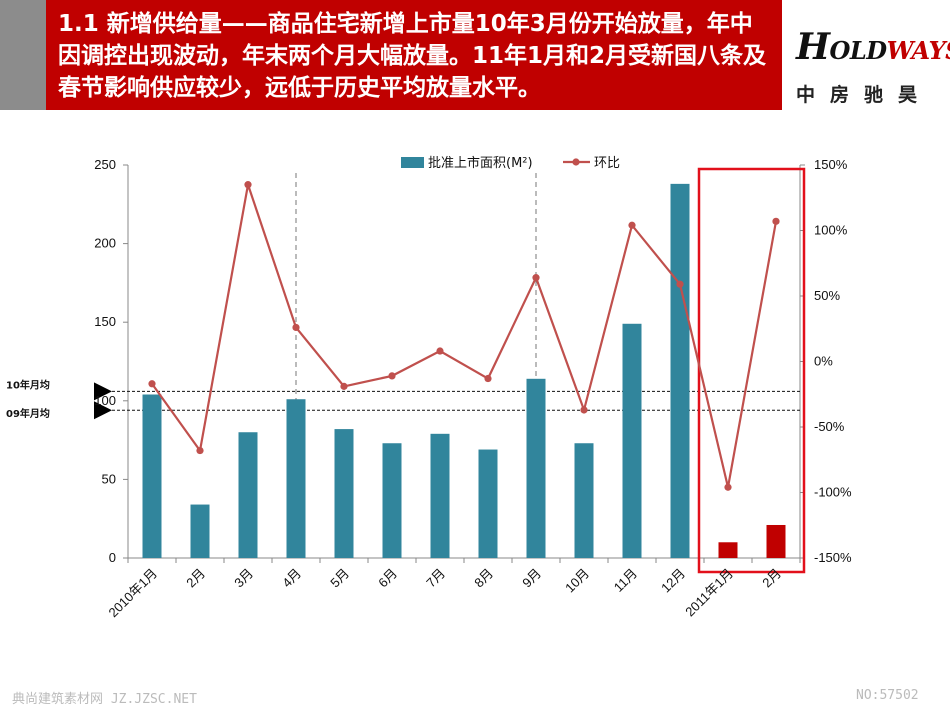 The image size is (950, 712). Describe the element at coordinates (833, 557) in the screenshot. I see `right-tick-label: -150%` at that location.